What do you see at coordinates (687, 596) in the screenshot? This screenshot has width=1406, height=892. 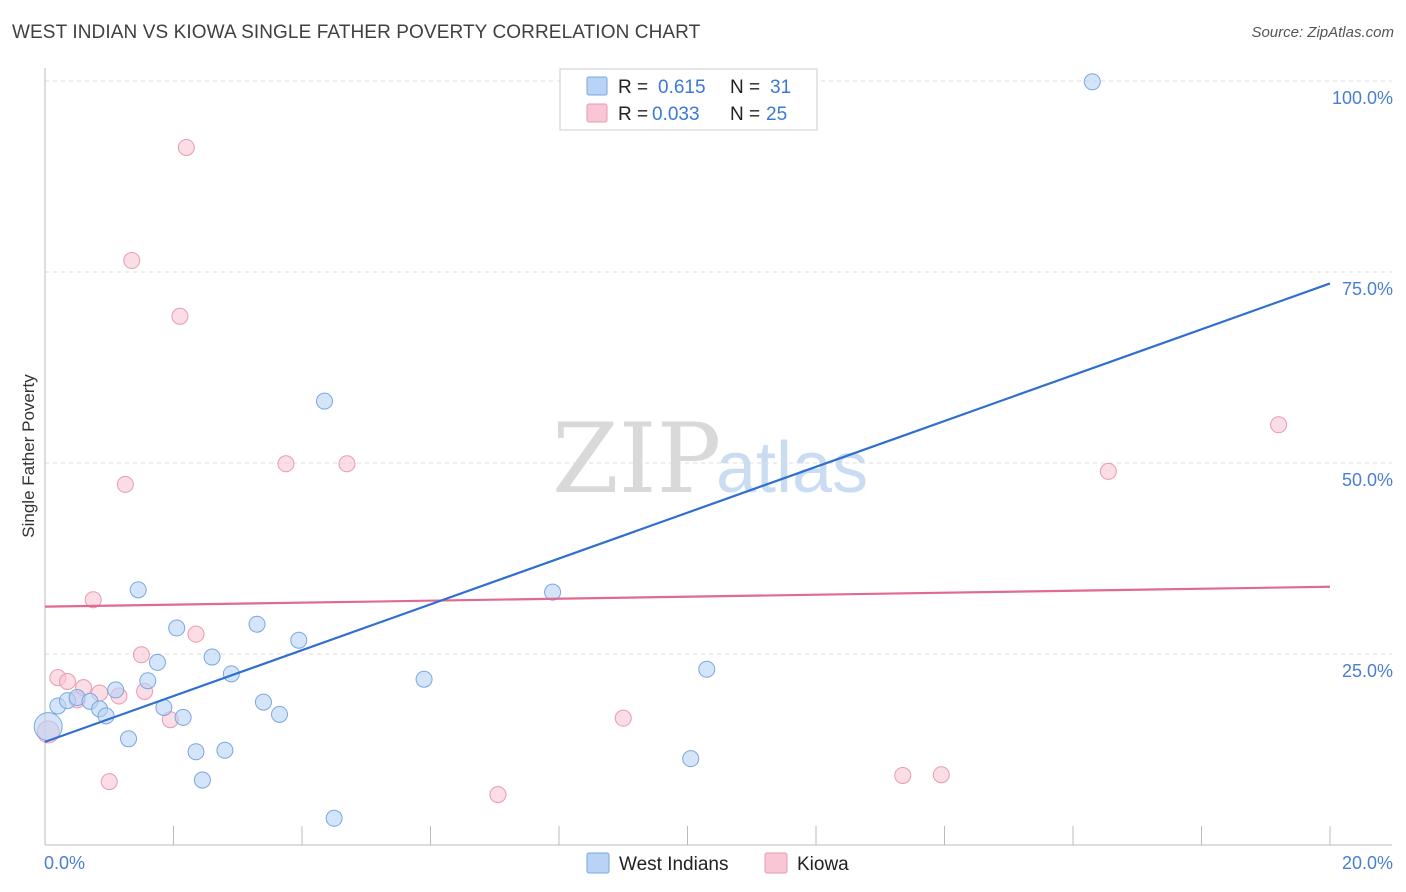 I see `kiowa-trendline` at bounding box center [687, 596].